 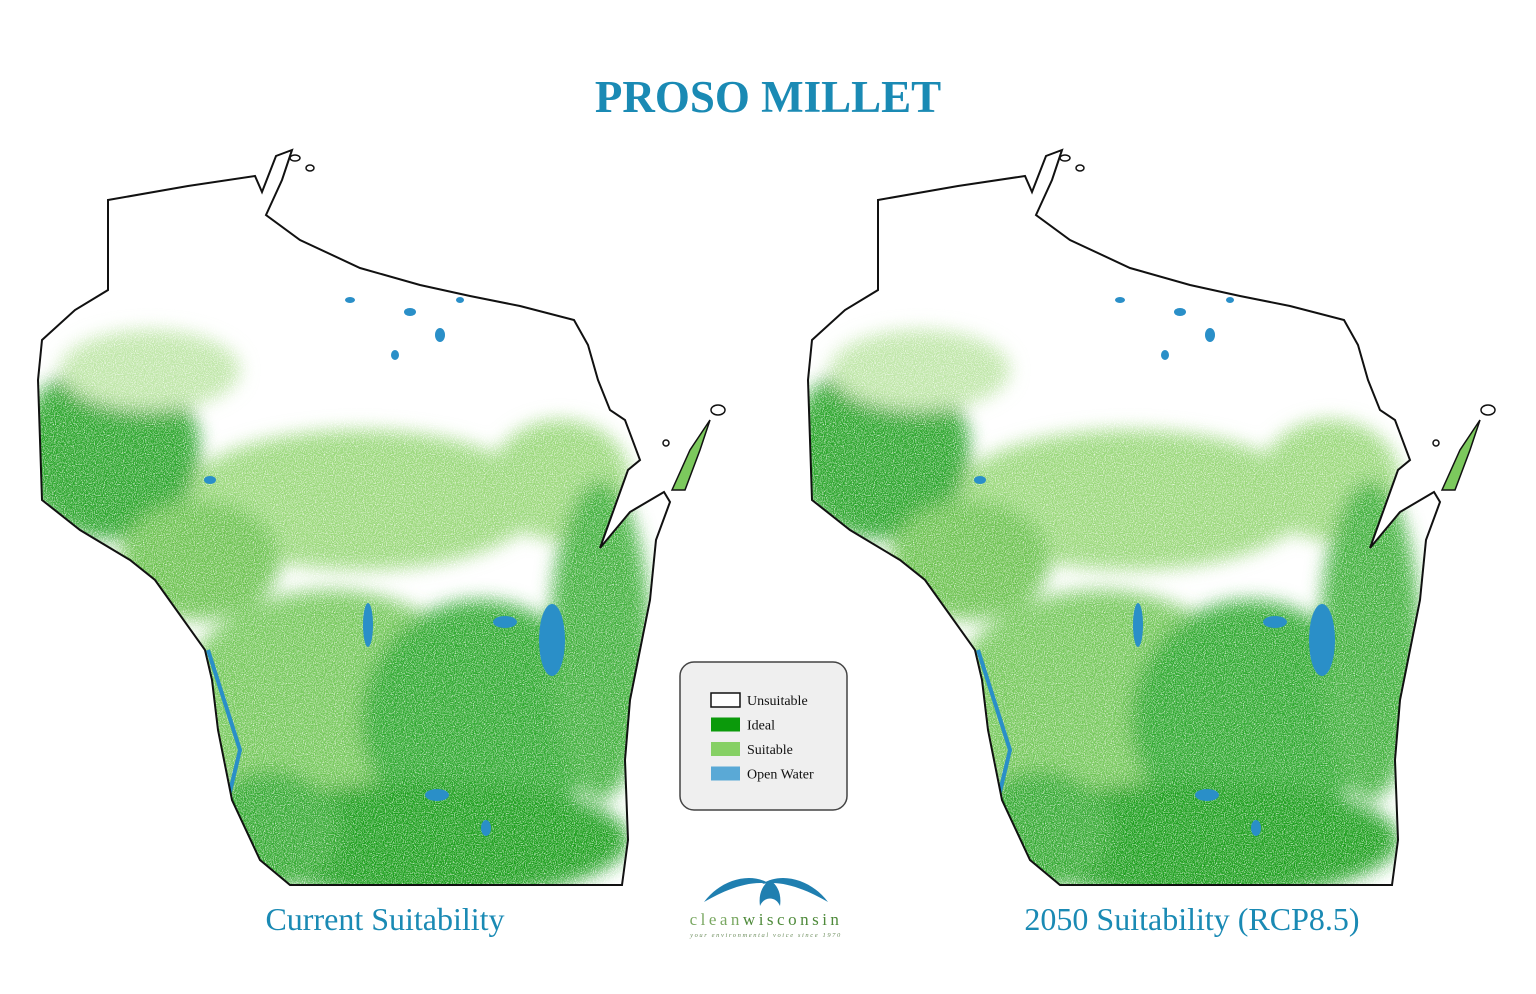 I want to click on map-caption: 2050 Suitability (RCP8.5), so click(x=1191, y=919).